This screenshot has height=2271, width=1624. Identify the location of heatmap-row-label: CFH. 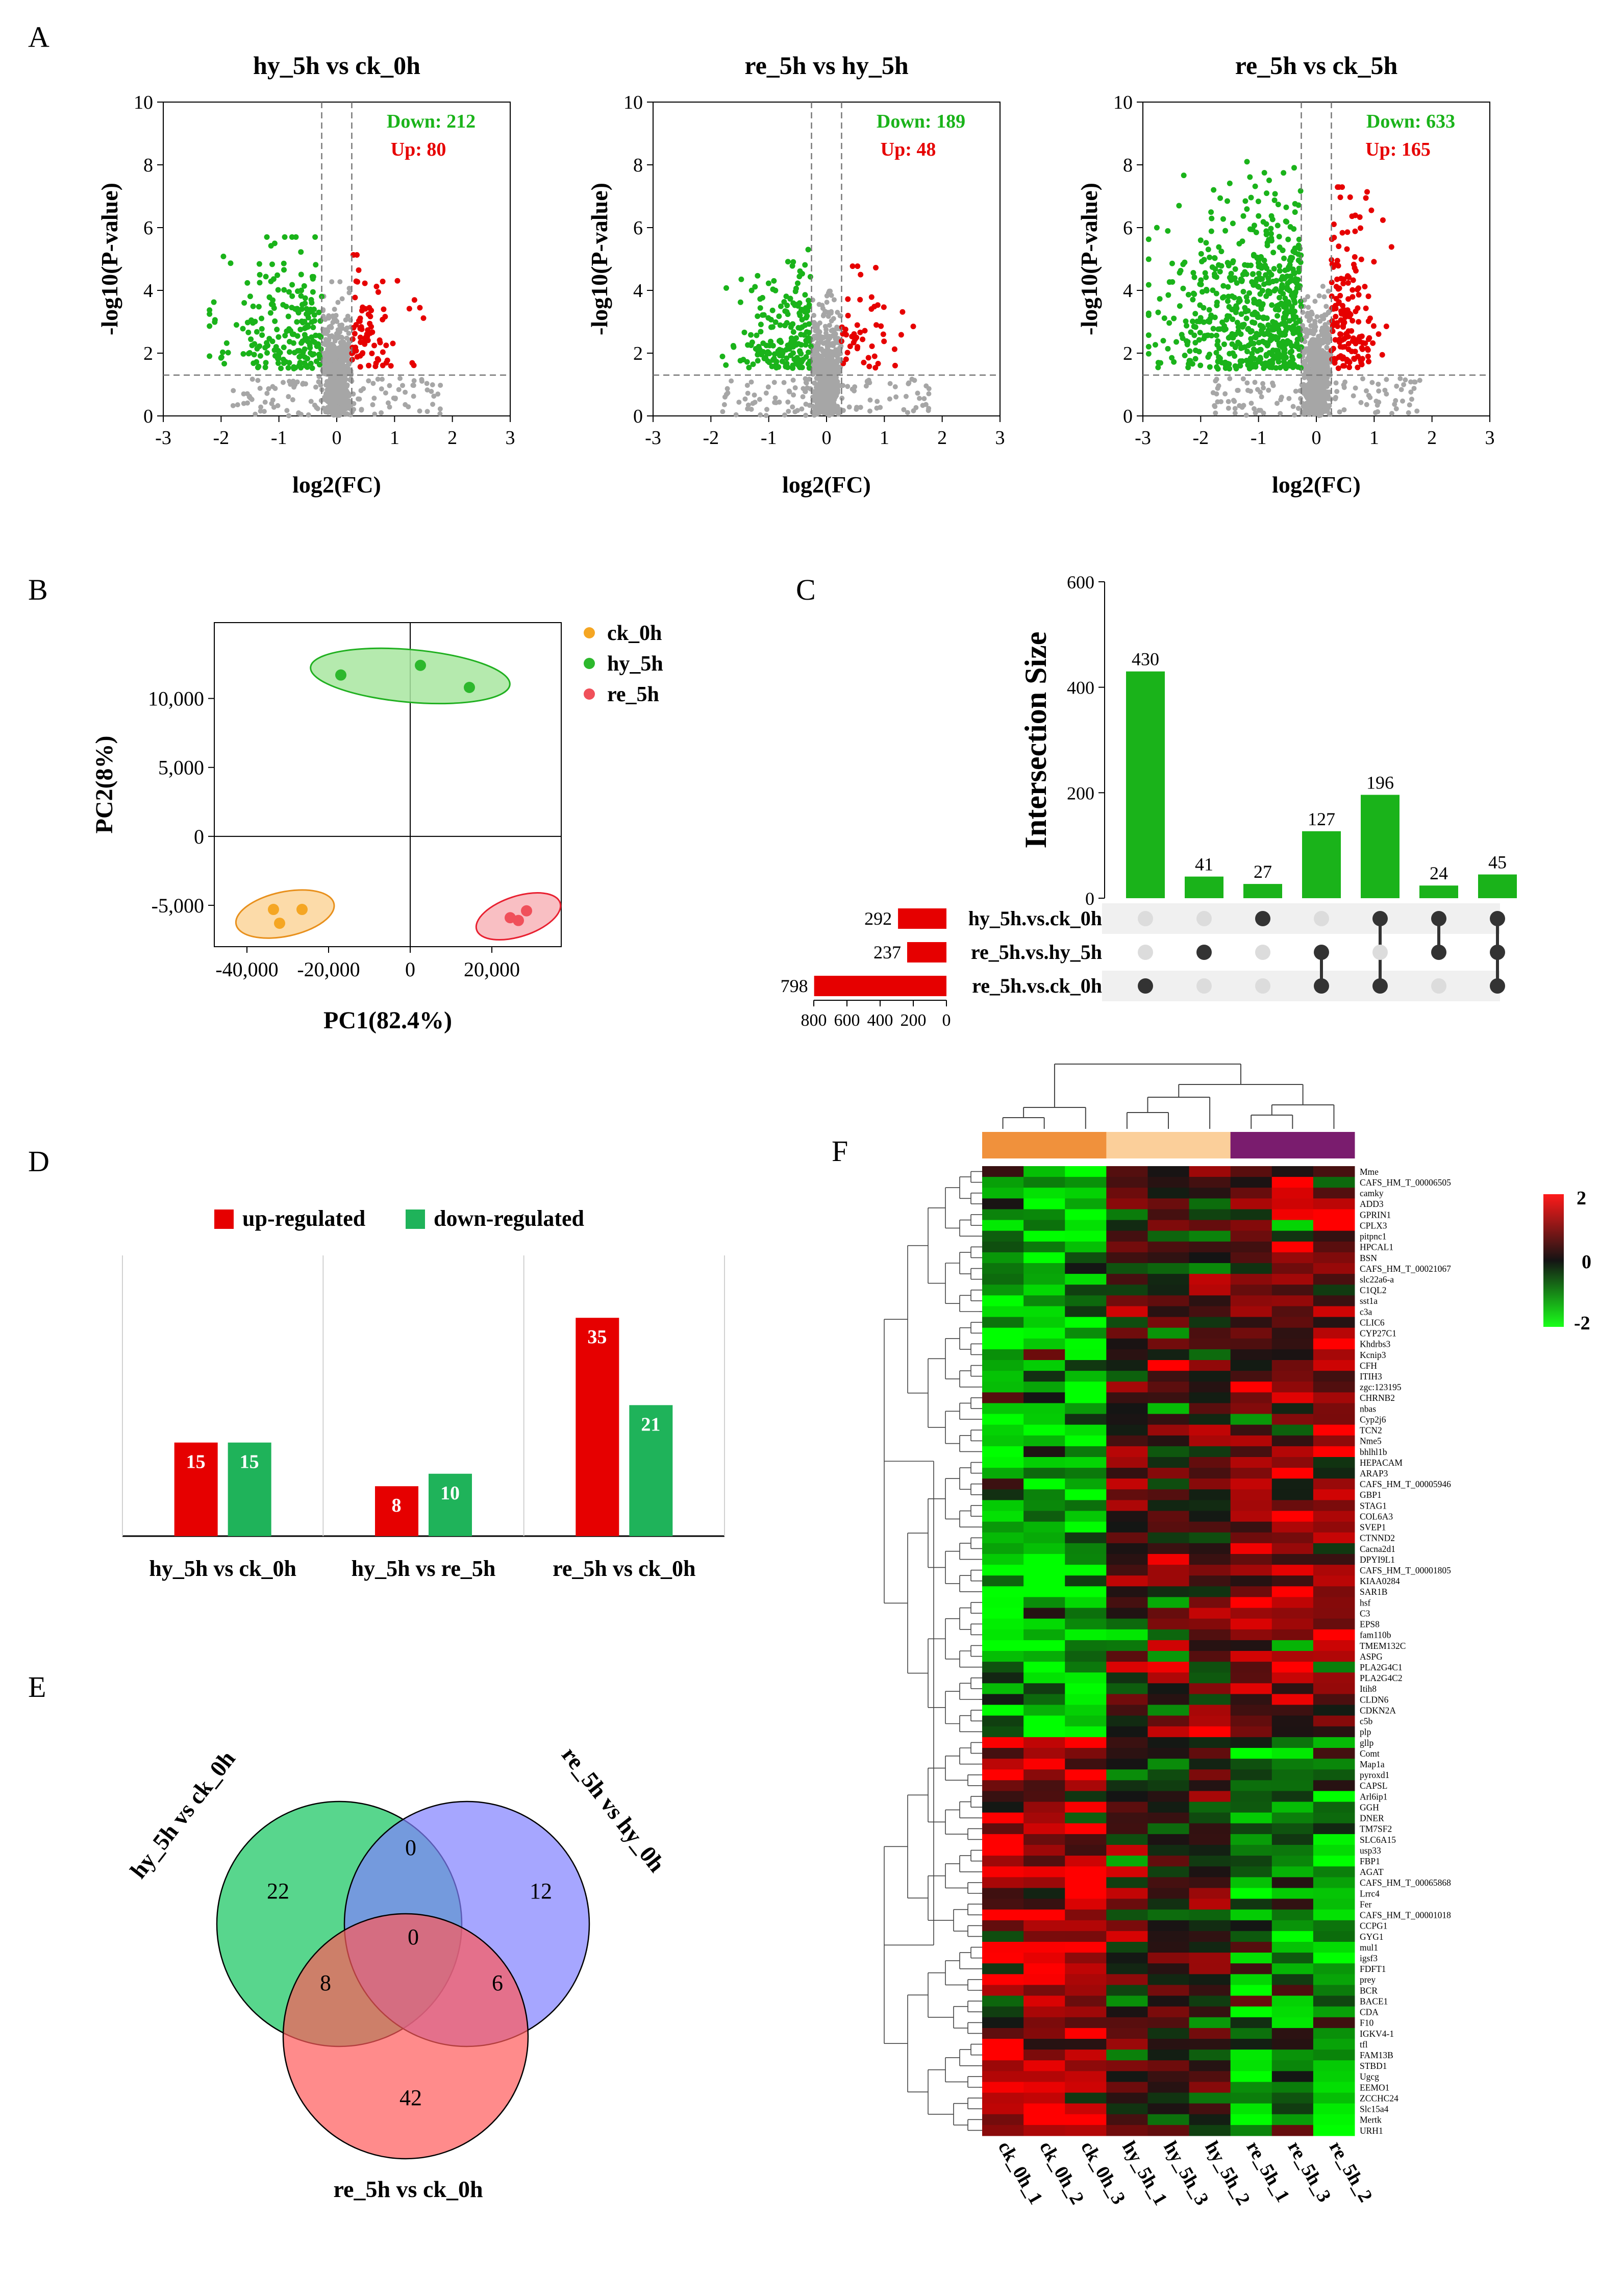
(1369, 1366).